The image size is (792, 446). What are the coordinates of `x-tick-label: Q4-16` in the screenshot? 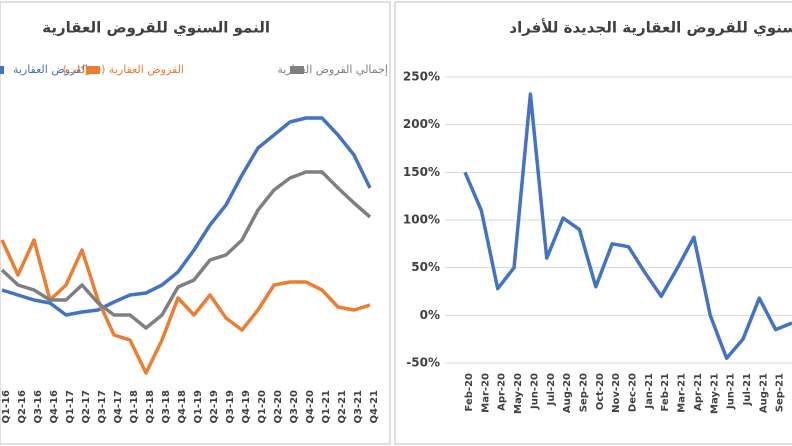 It's located at (54, 407).